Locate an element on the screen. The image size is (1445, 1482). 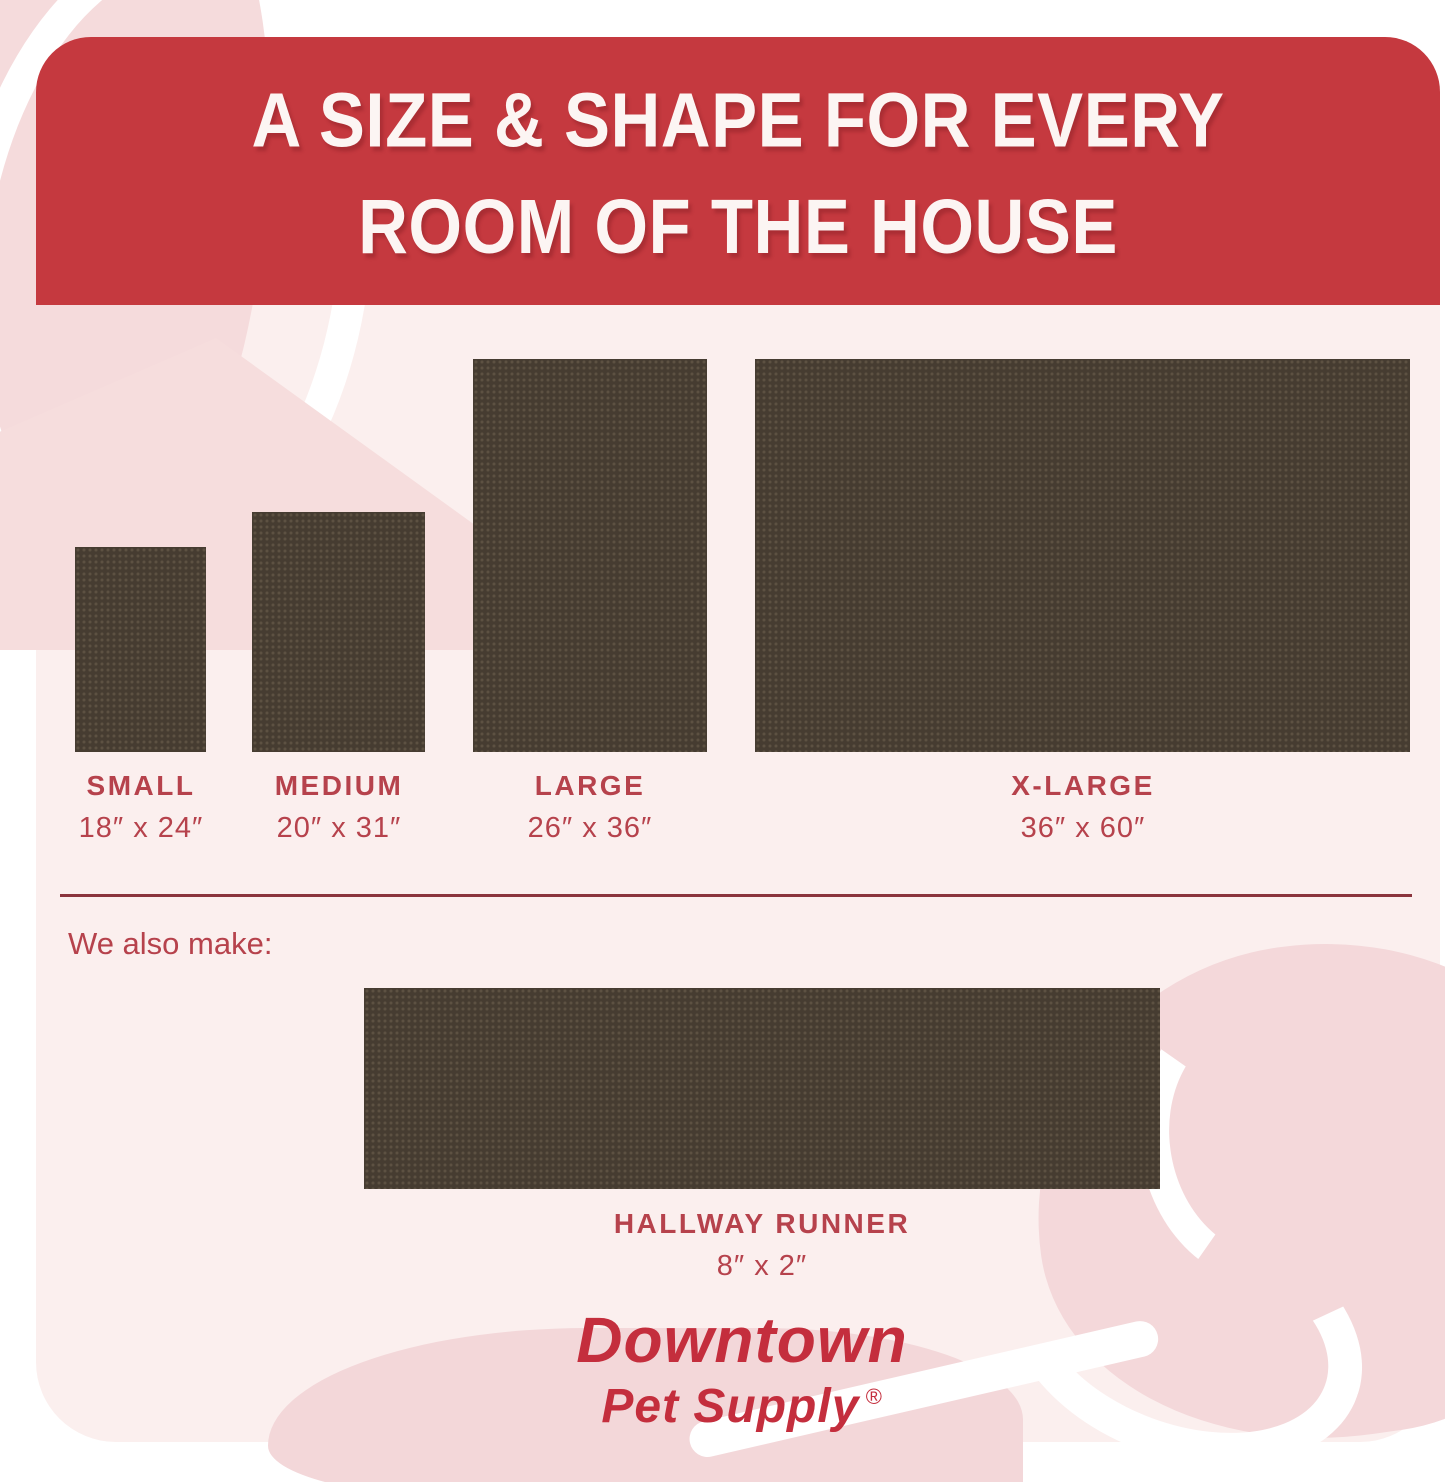
size-caption-large: LARGE 26″ x 36″ is located at coordinates (590, 807).